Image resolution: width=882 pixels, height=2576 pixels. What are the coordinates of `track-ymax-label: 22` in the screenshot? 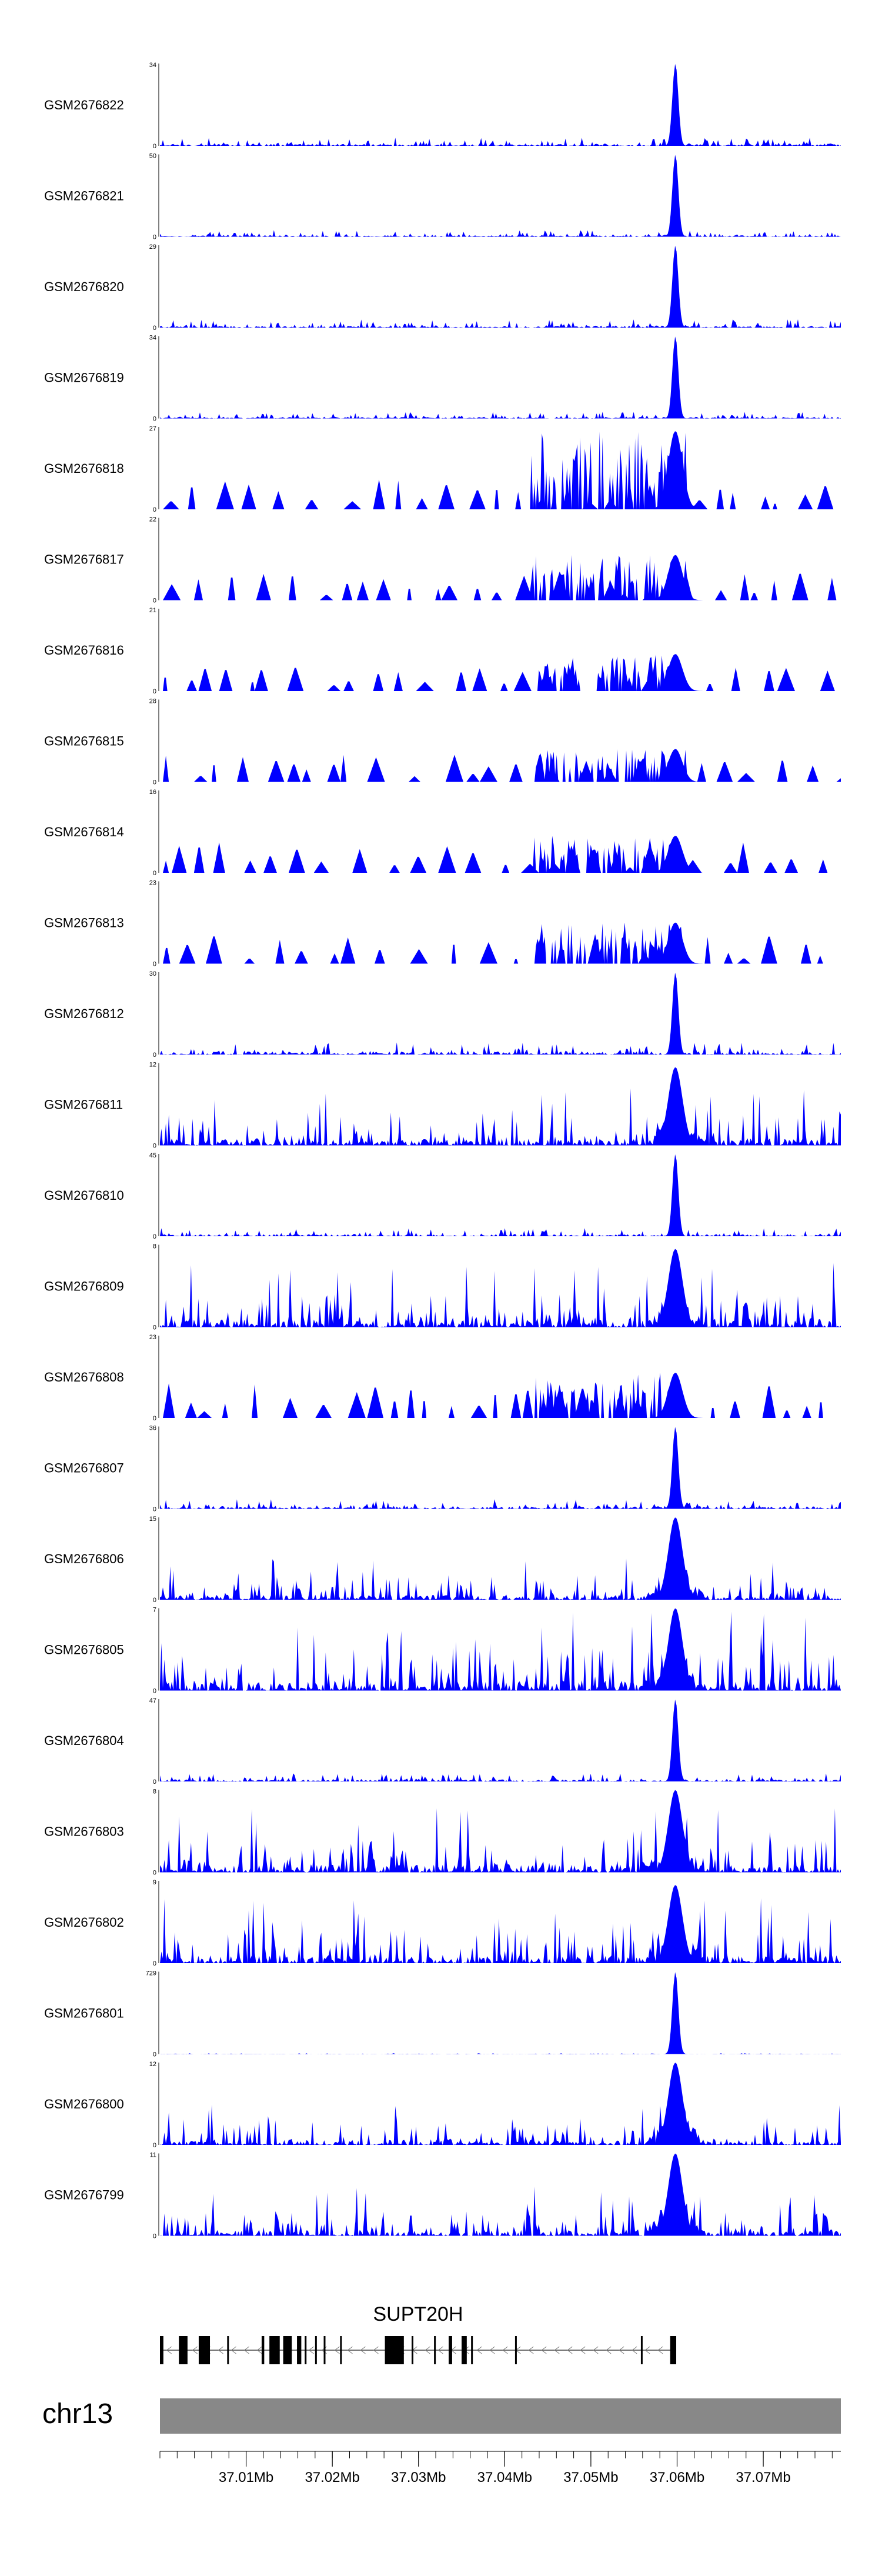 It's located at (152, 519).